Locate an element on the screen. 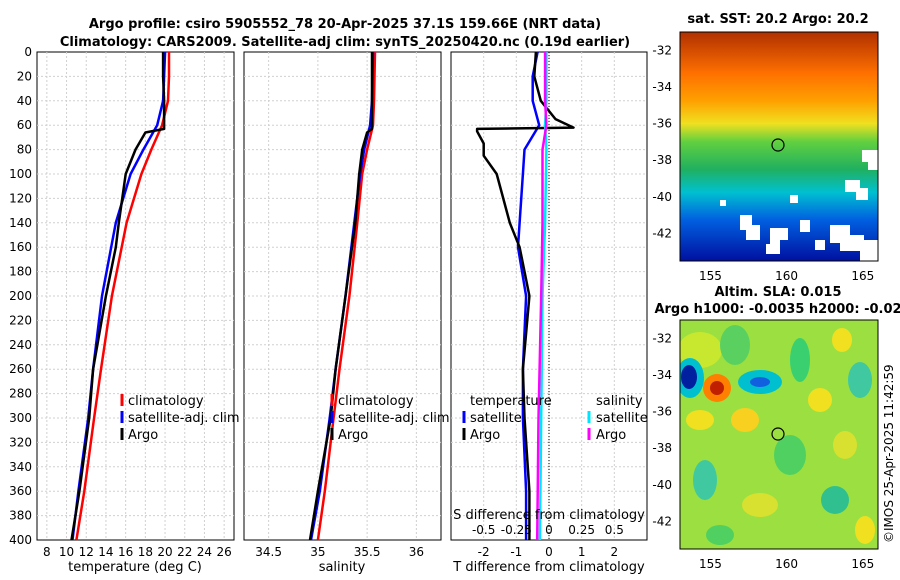 The image size is (900, 580). legend-title-temperature: temperature is located at coordinates (511, 401).